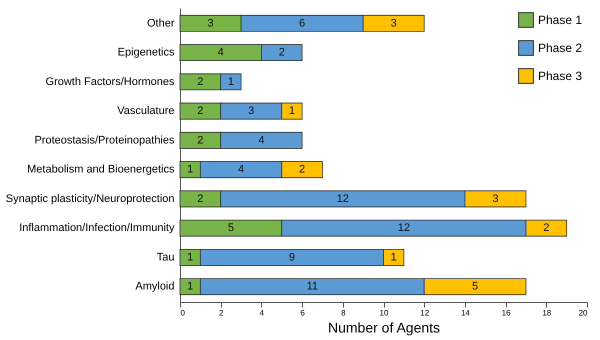  Describe the element at coordinates (560, 76) in the screenshot. I see `legend-label: Phase 3` at that location.